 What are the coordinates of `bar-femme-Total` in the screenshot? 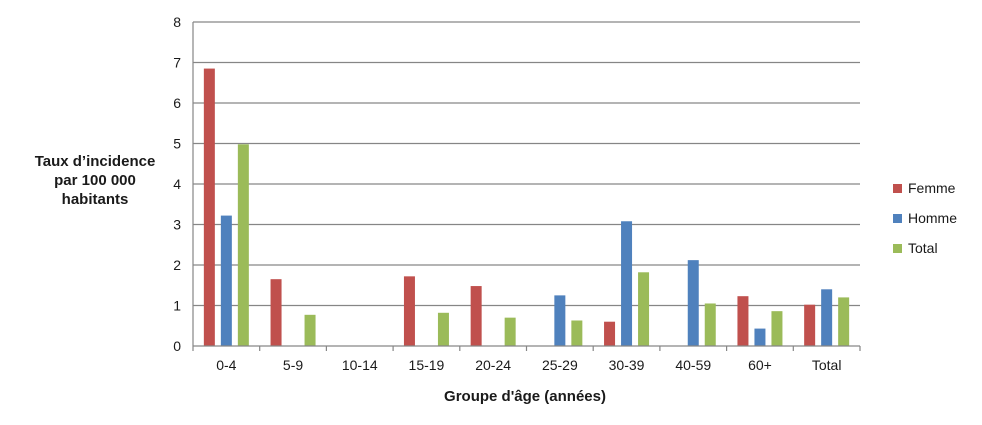 It's located at (810, 325).